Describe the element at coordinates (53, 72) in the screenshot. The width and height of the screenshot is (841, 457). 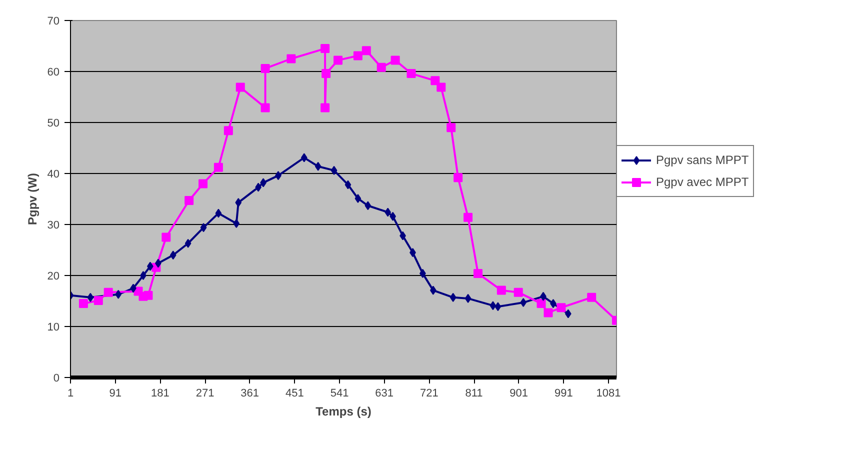
I see `y-tick-label: 60` at that location.